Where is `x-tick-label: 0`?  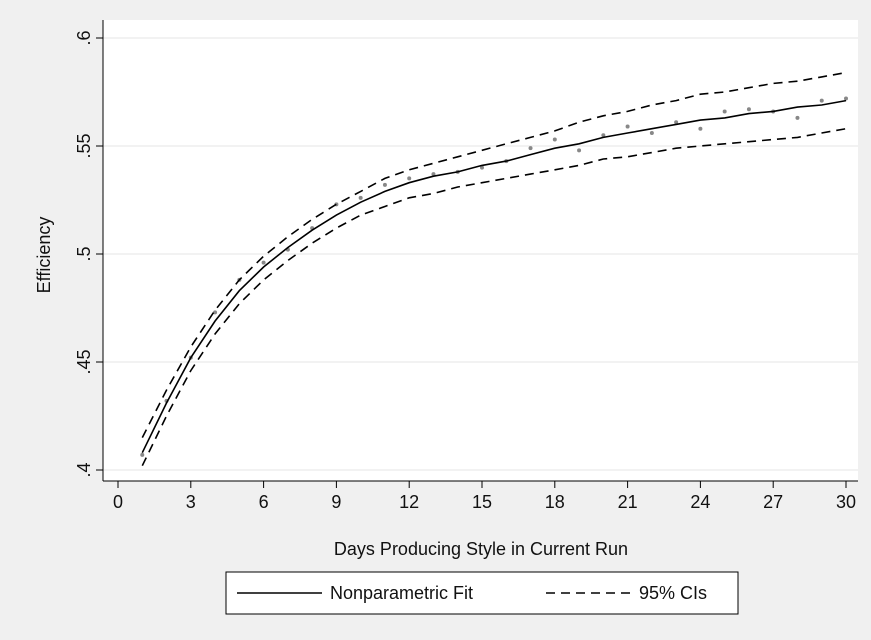 x-tick-label: 0 is located at coordinates (118, 502).